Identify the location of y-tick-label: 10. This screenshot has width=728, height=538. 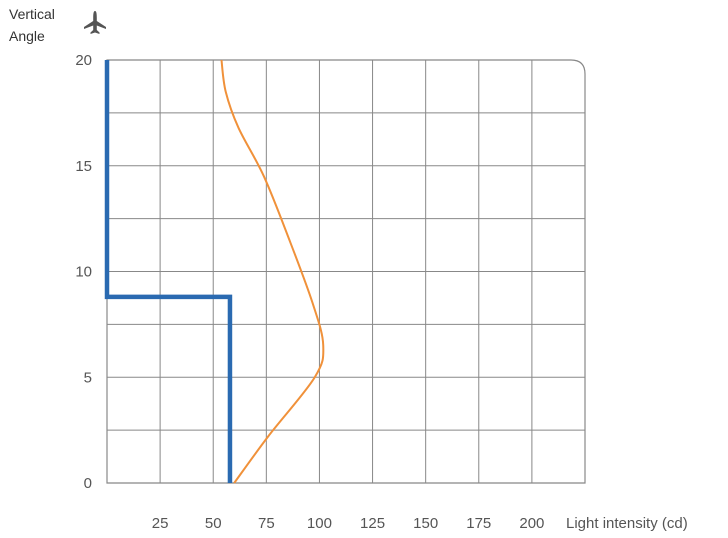
(83, 272).